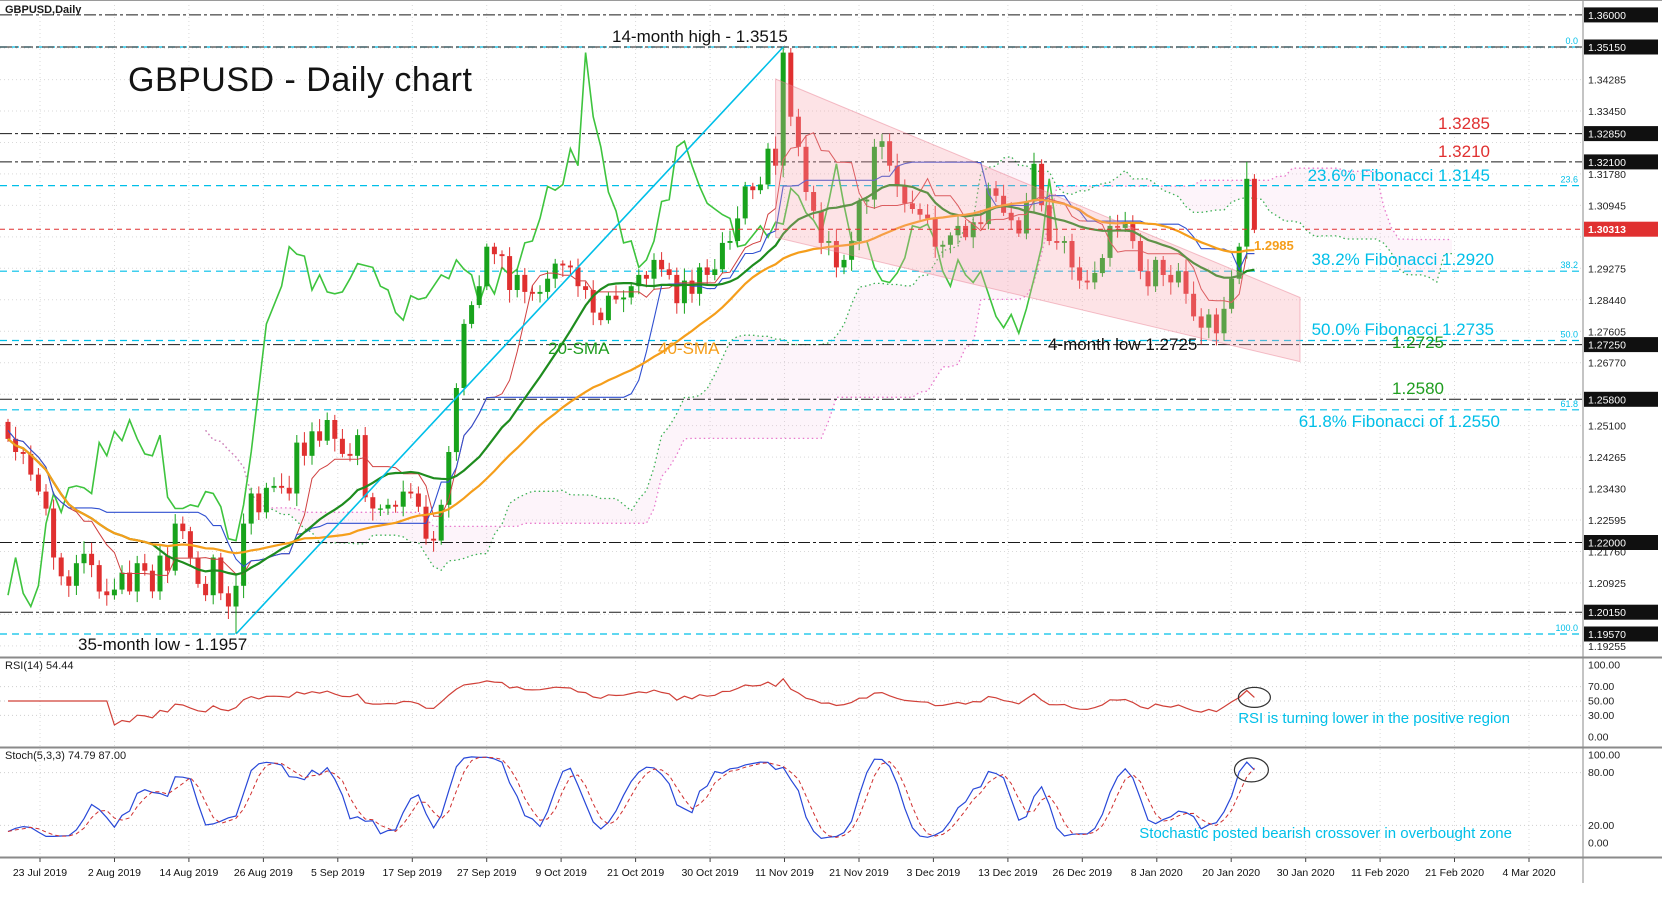 The image size is (1662, 920). What do you see at coordinates (810, 702) in the screenshot?
I see `rsi-panel: 100.00 70.00 50.00 30.00 0.00` at bounding box center [810, 702].